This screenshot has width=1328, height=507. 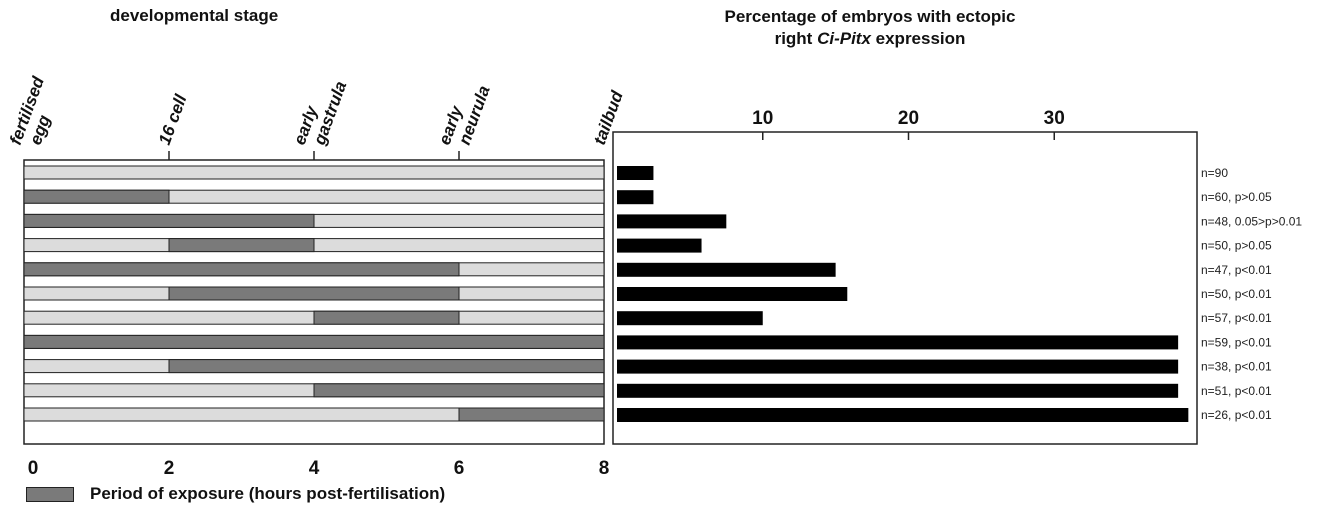 What do you see at coordinates (604, 468) in the screenshot?
I see `x-tick-label: 8` at bounding box center [604, 468].